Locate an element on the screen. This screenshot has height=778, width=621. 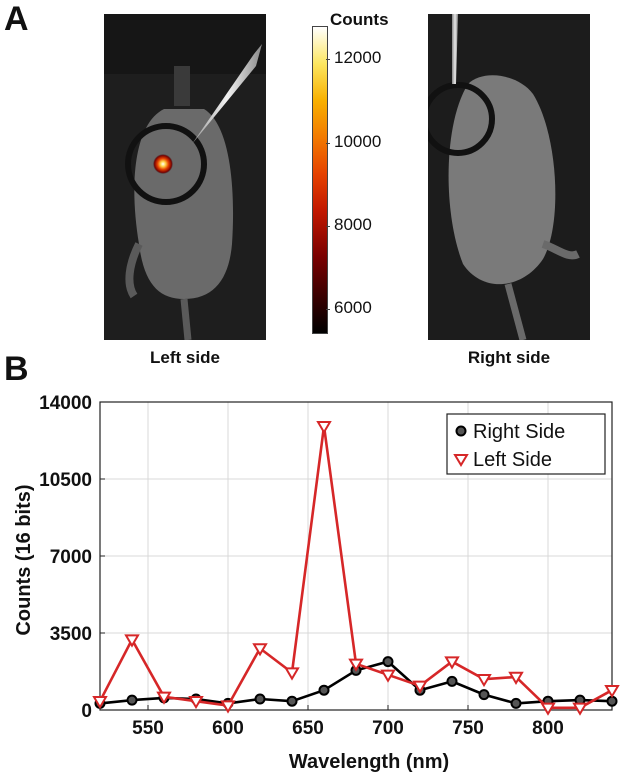
legend-label: Right Side is located at coordinates (519, 432).